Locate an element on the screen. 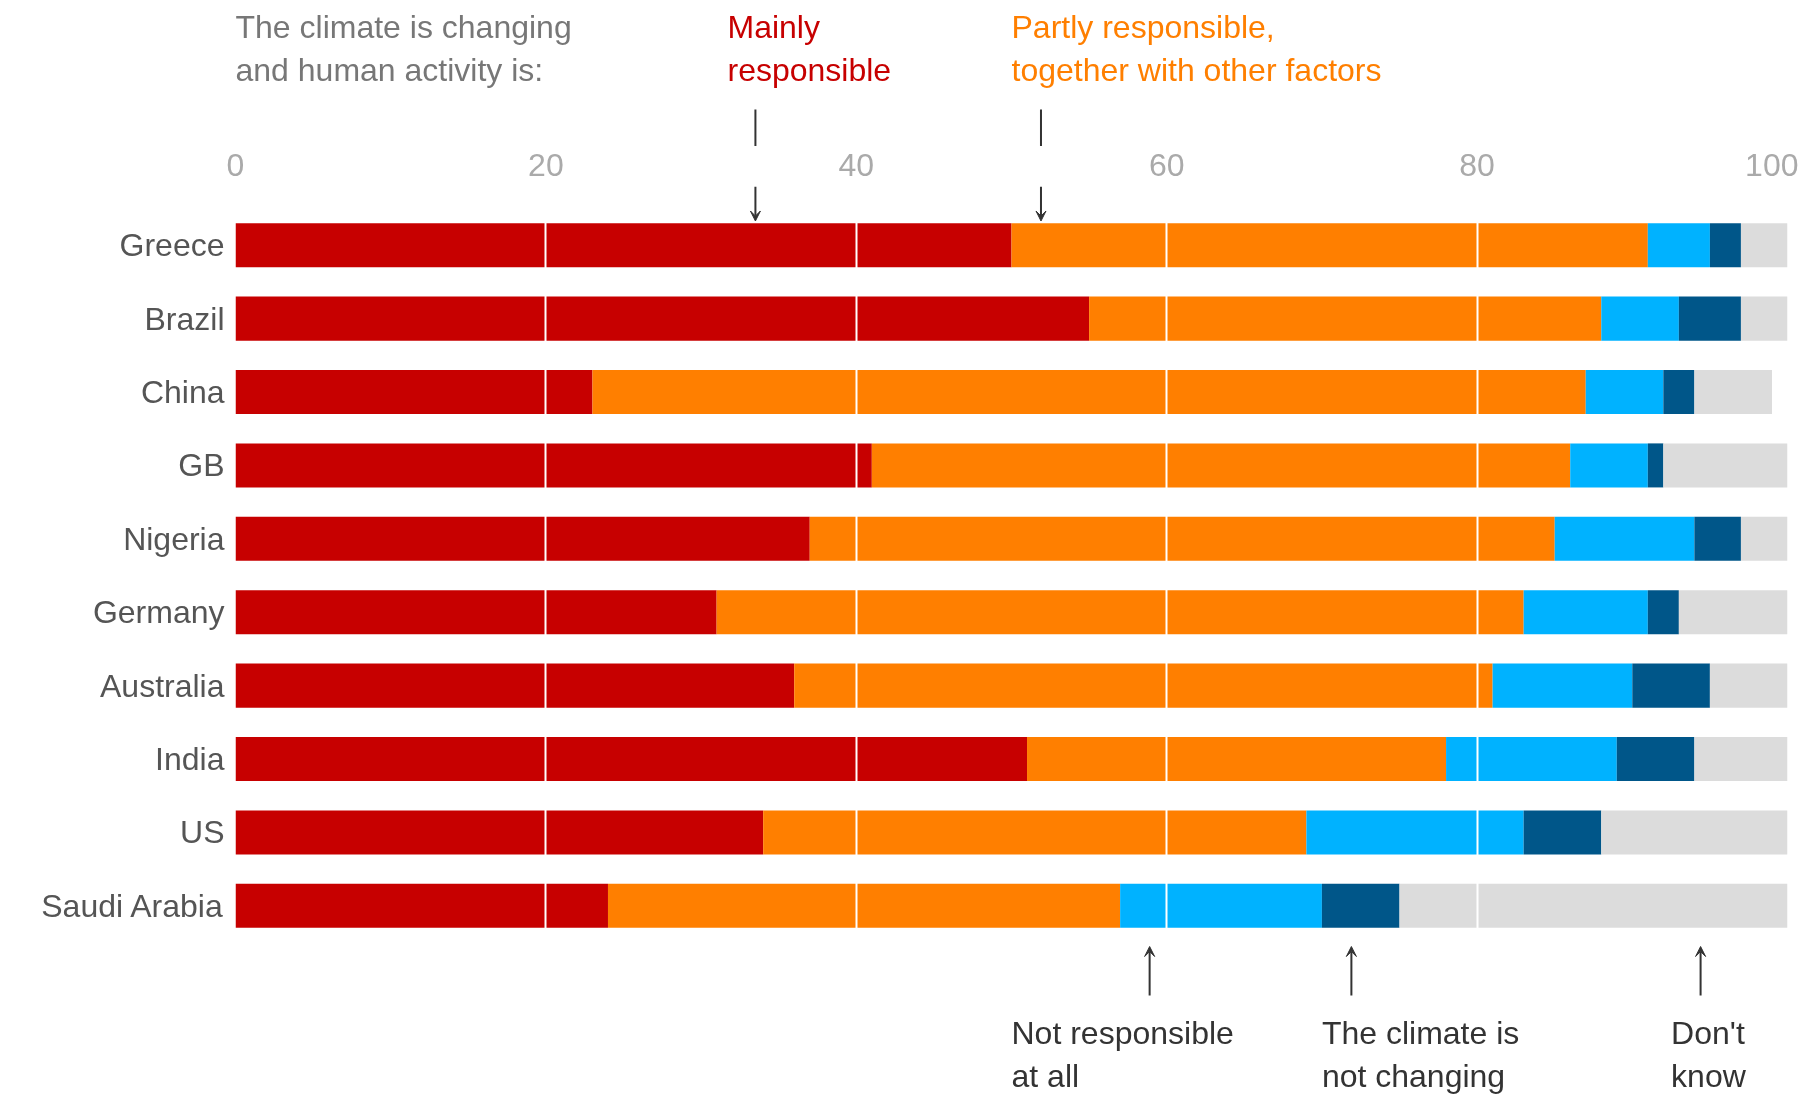  y-tick-label: India is located at coordinates (190, 759).